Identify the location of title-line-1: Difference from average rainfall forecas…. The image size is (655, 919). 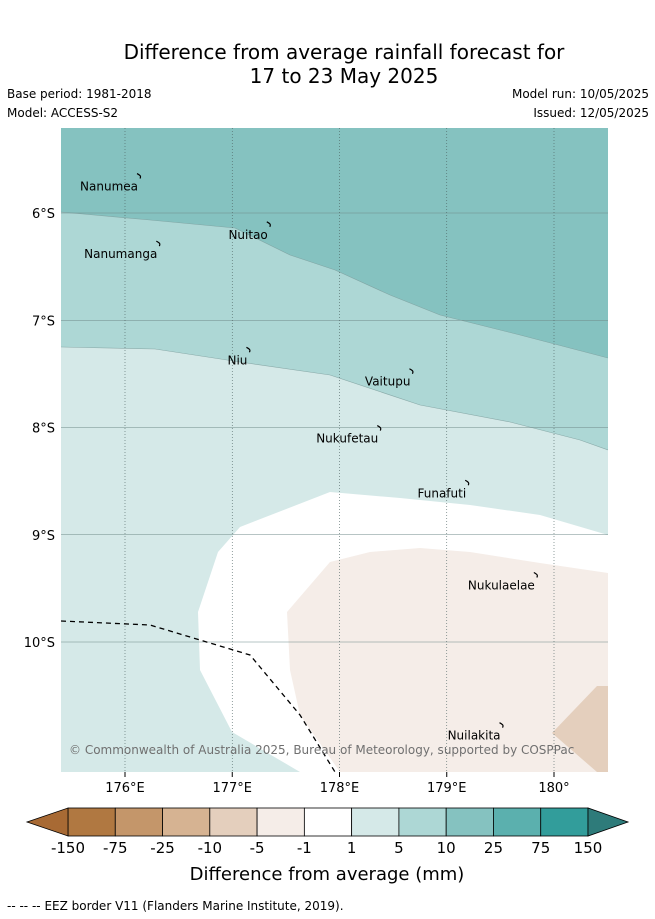
(344, 52).